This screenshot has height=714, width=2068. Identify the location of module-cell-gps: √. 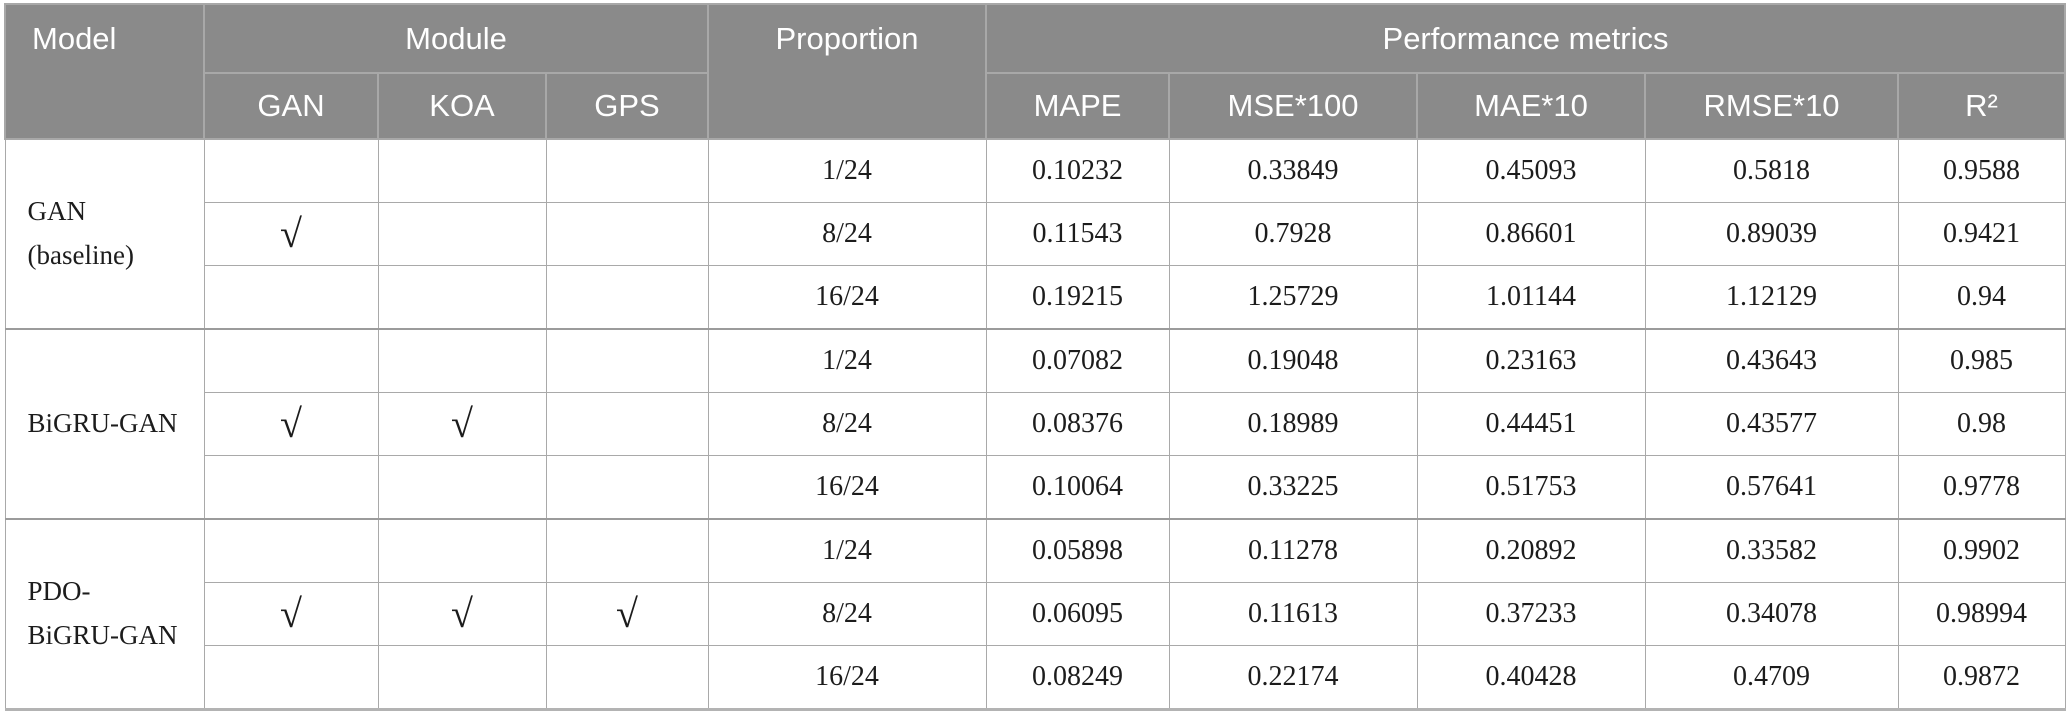
(627, 614).